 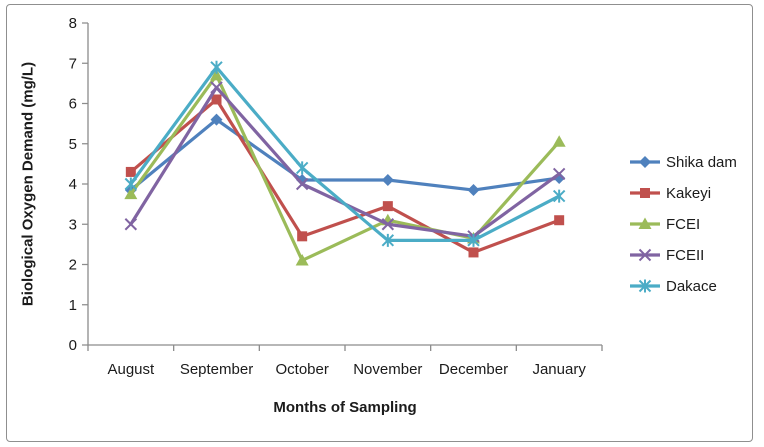 I want to click on legend-marker-x, so click(x=645, y=255).